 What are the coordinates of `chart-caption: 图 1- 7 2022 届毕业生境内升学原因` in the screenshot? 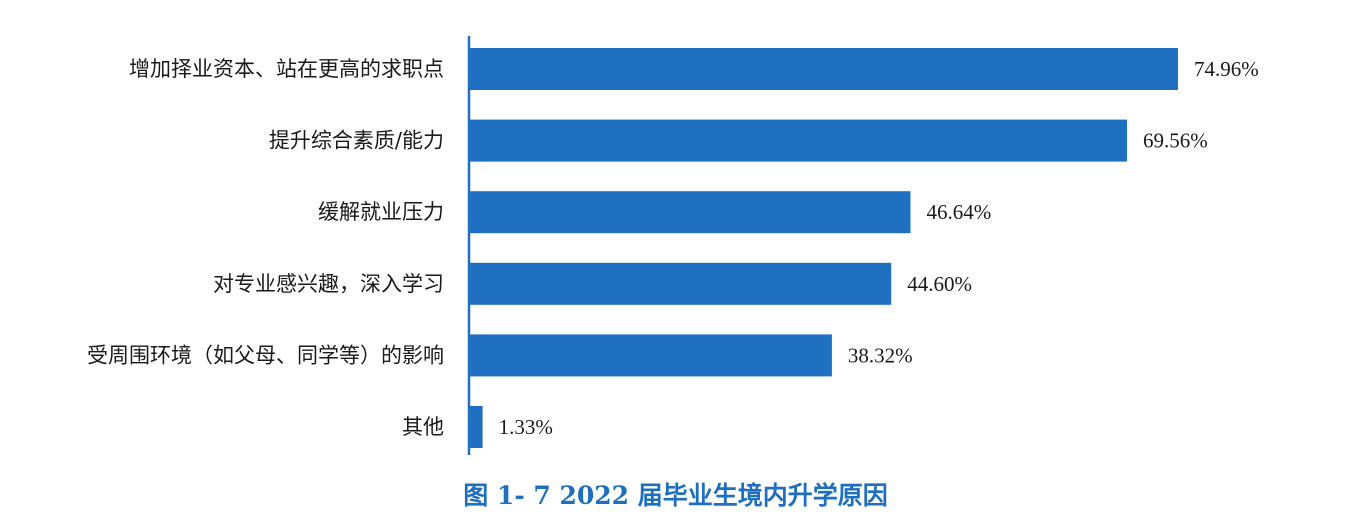 It's located at (675, 495).